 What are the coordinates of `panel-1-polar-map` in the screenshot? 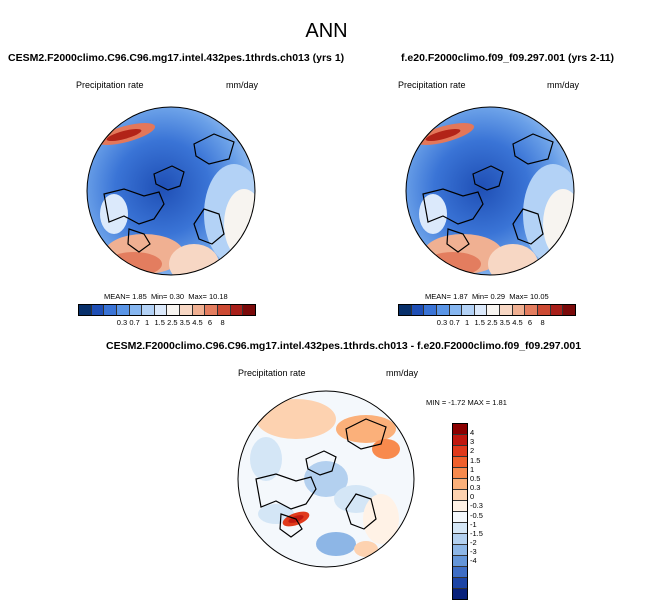 It's located at (171, 191).